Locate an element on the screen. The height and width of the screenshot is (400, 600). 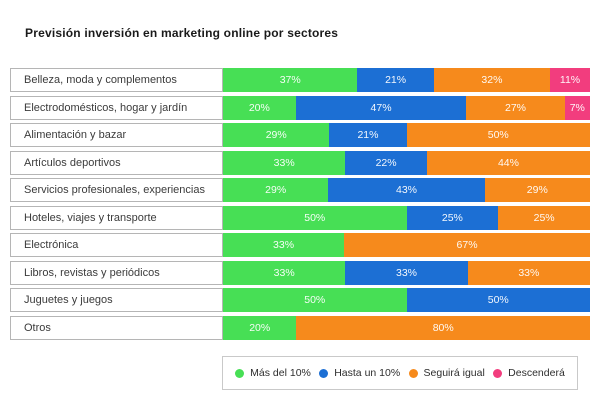
bar-segment: 11% is located at coordinates (570, 80).